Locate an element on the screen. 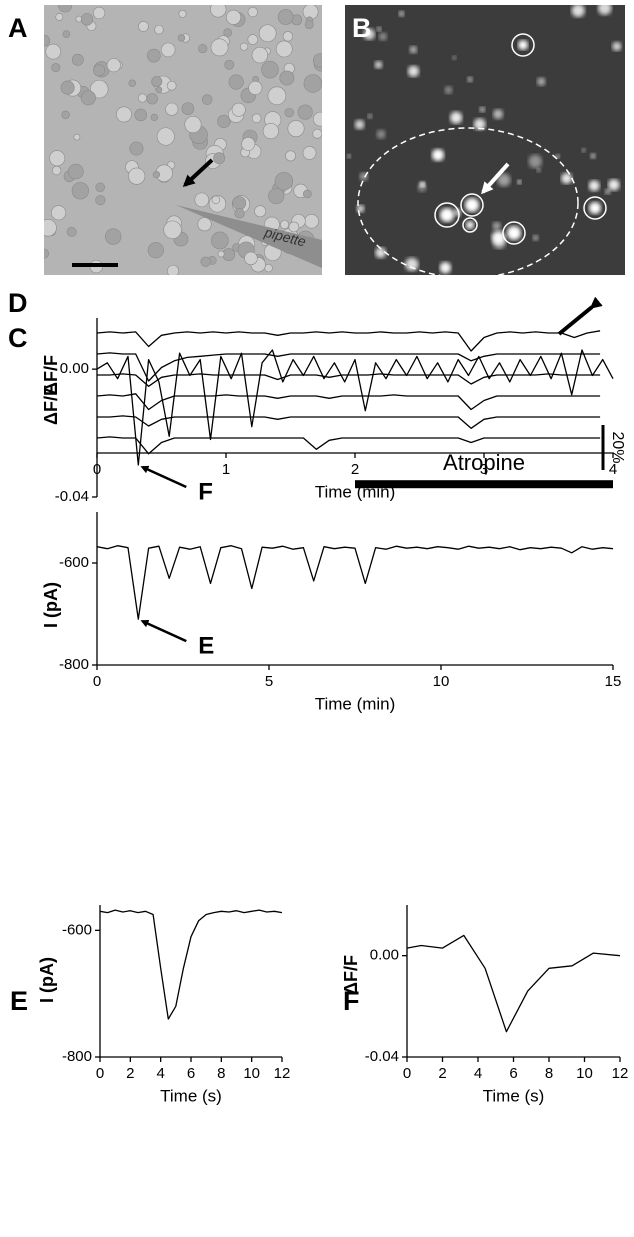 The width and height of the screenshot is (634, 1237). y-axis-label: I (pA) is located at coordinates (47, 980).